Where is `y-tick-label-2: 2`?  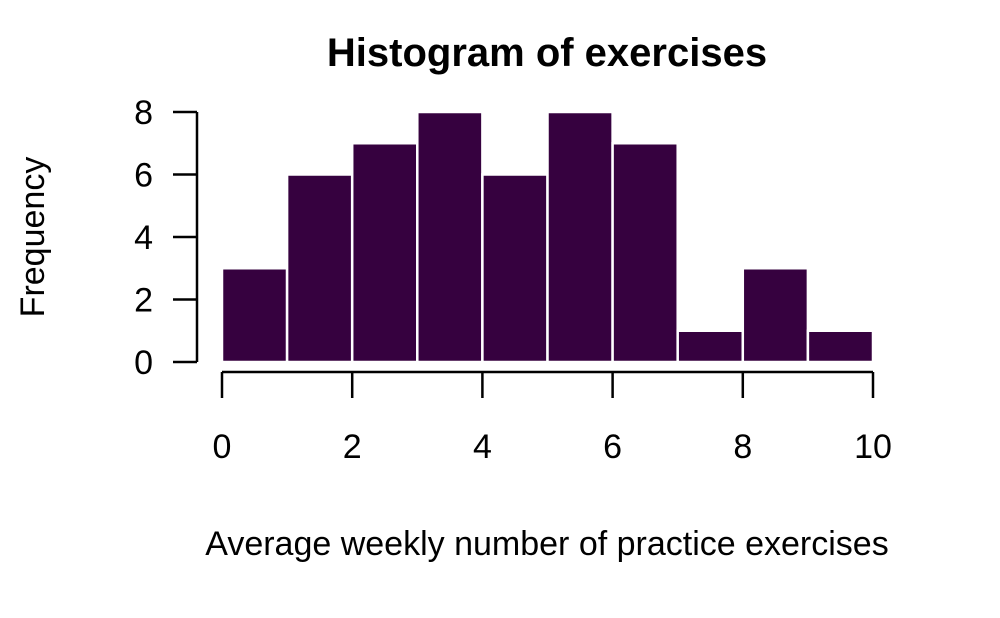 y-tick-label-2: 2 is located at coordinates (143, 301).